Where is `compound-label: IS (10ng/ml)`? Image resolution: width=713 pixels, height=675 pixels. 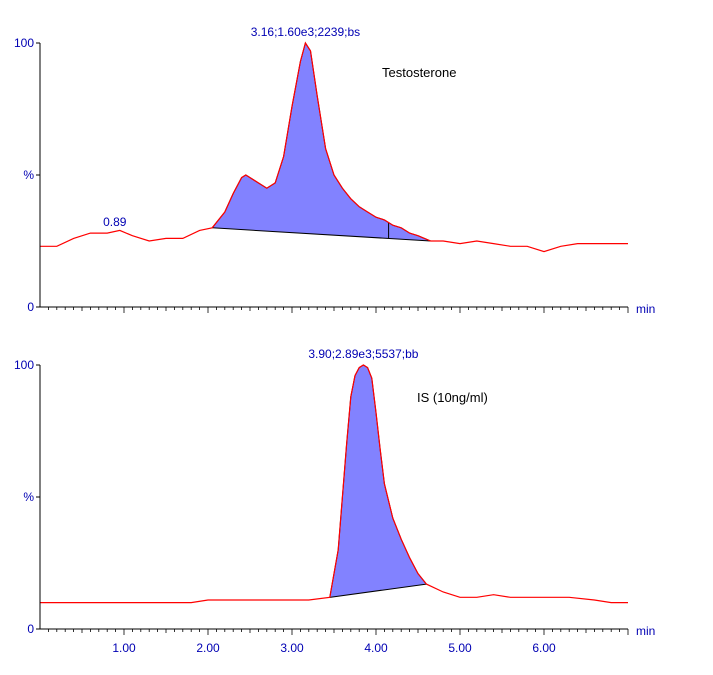
compound-label: IS (10ng/ml) is located at coordinates (452, 397).